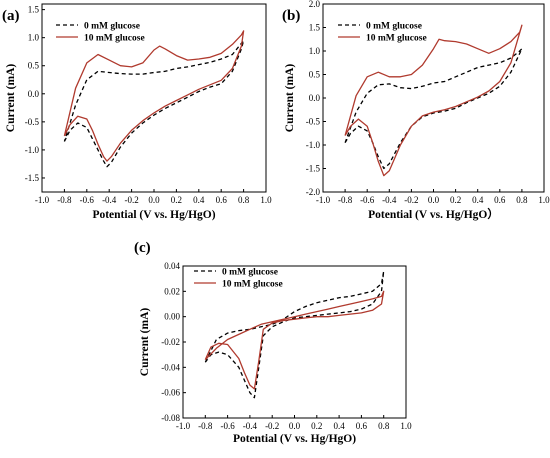 The height and width of the screenshot is (458, 550). I want to click on y-tick-label: -0.02, so click(170, 342).